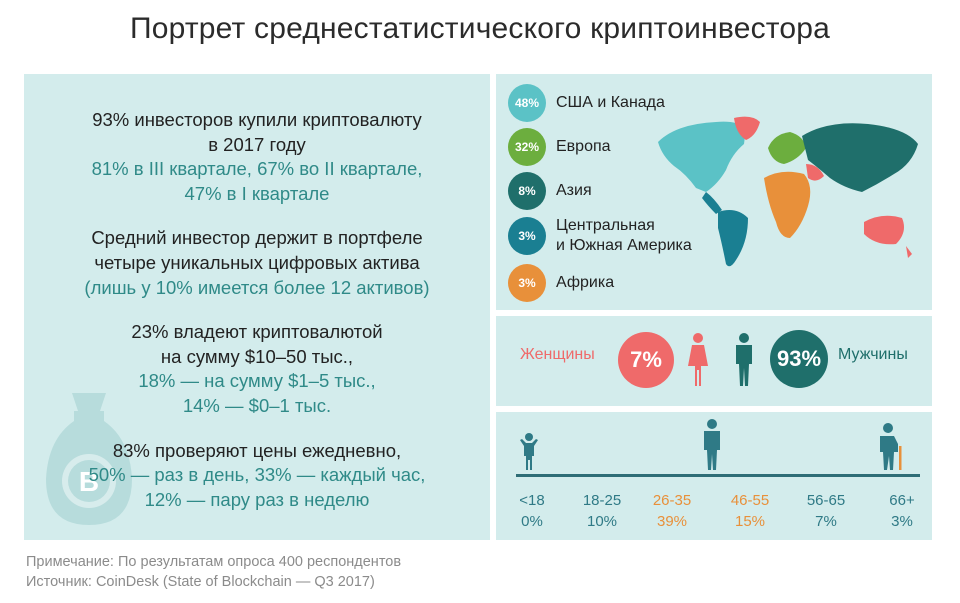 The height and width of the screenshot is (603, 960). I want to click on region-label: Африка, so click(585, 282).